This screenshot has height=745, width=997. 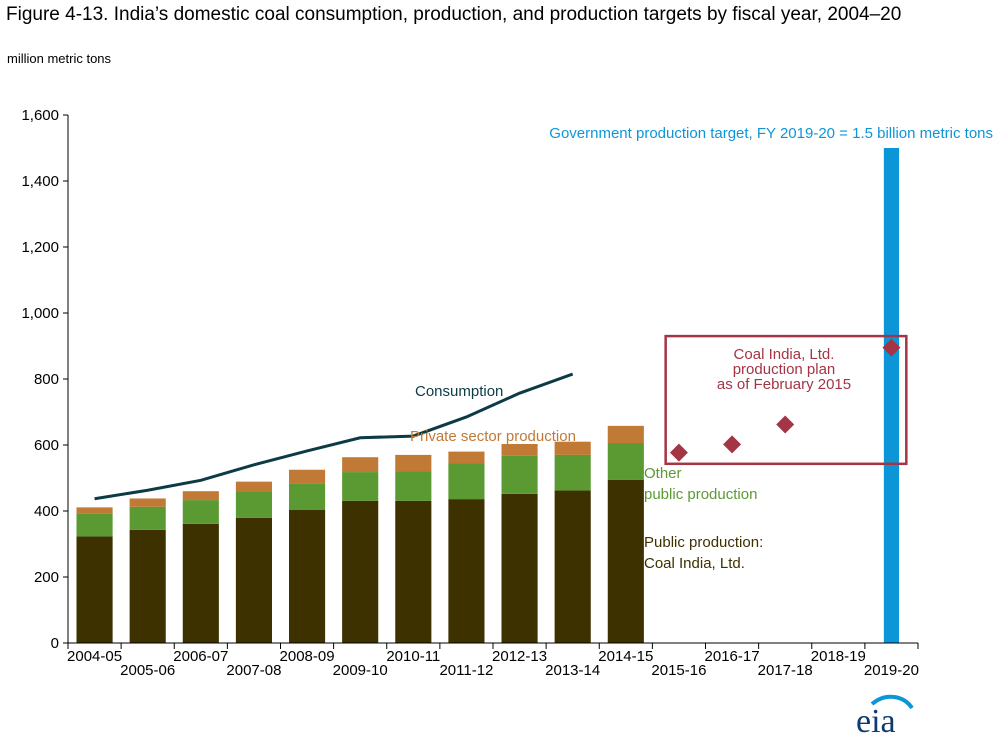 What do you see at coordinates (94, 656) in the screenshot?
I see `x-tick-label-2004-05: 2004-05` at bounding box center [94, 656].